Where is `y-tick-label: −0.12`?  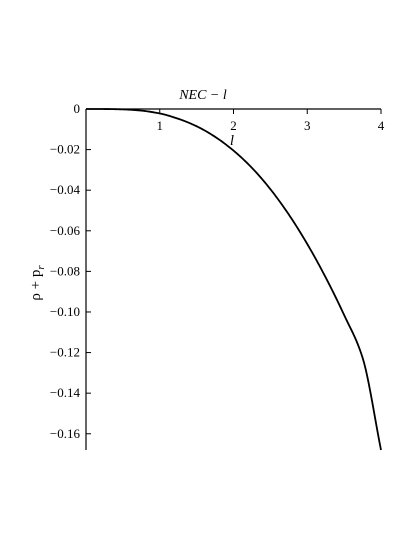
y-tick-label: −0.12 is located at coordinates (65, 352).